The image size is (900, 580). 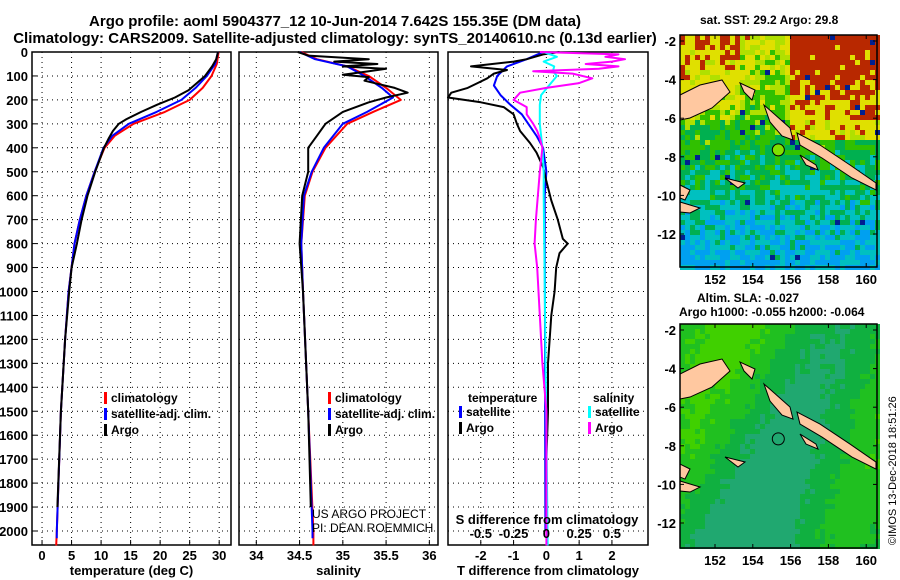 What do you see at coordinates (161, 414) in the screenshot?
I see `temp-legend-label: satellite-adj. clim.` at bounding box center [161, 414].